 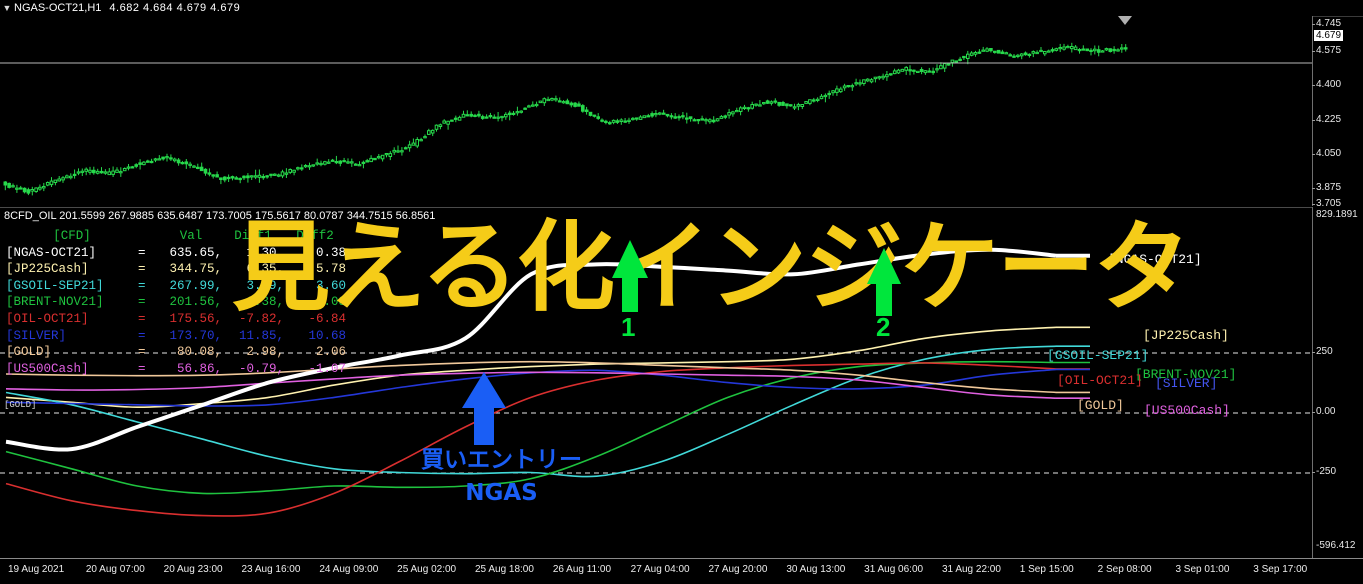 What do you see at coordinates (115, 569) in the screenshot?
I see `time-axis-label: 20 Aug 07:00` at bounding box center [115, 569].